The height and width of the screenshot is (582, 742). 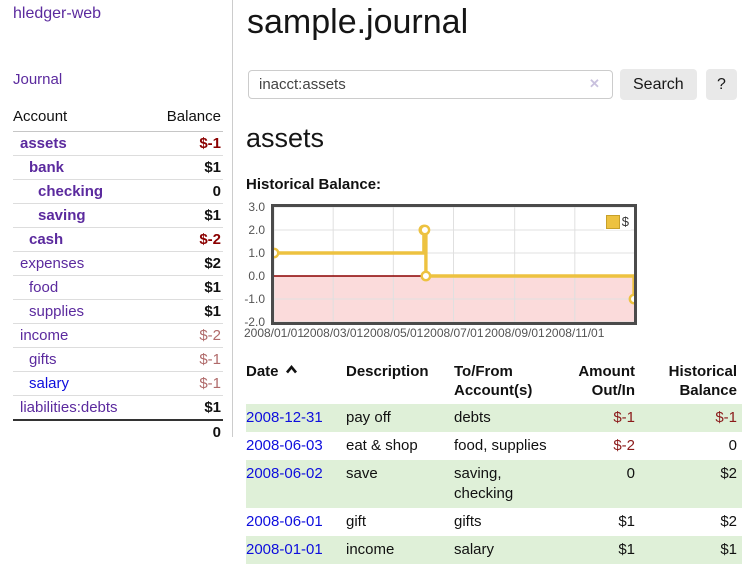 I want to click on sidebar-account-checking: checking, so click(x=71, y=191).